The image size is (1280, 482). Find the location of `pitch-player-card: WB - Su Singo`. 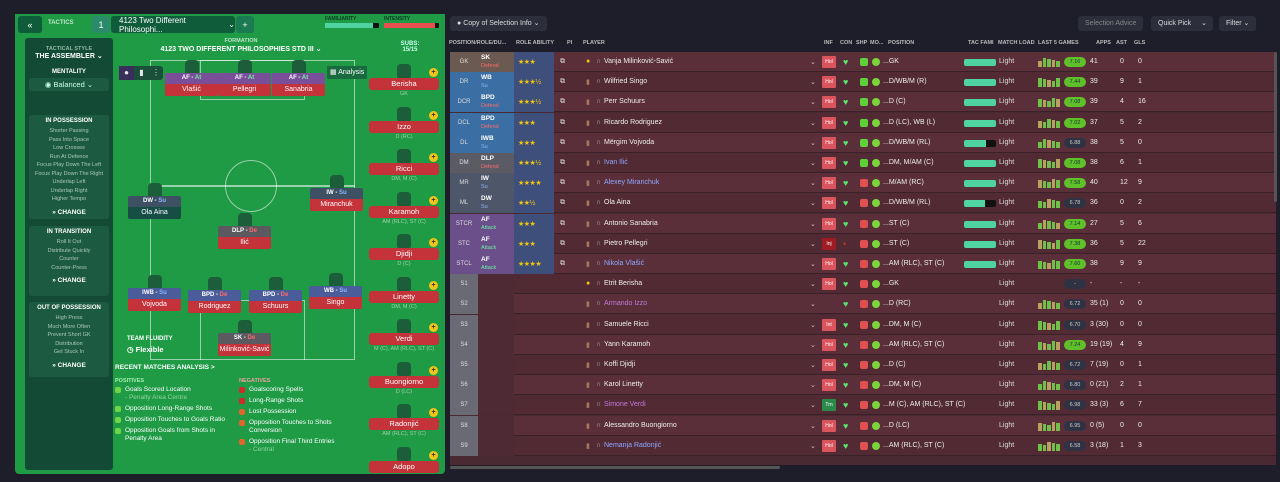

pitch-player-card: WB - Su Singo is located at coordinates (335, 297).